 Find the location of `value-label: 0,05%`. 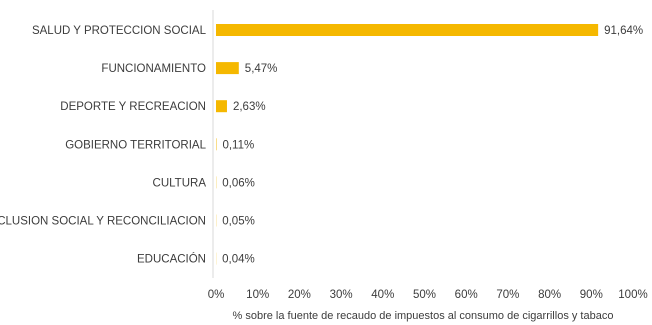

value-label: 0,05% is located at coordinates (238, 222).